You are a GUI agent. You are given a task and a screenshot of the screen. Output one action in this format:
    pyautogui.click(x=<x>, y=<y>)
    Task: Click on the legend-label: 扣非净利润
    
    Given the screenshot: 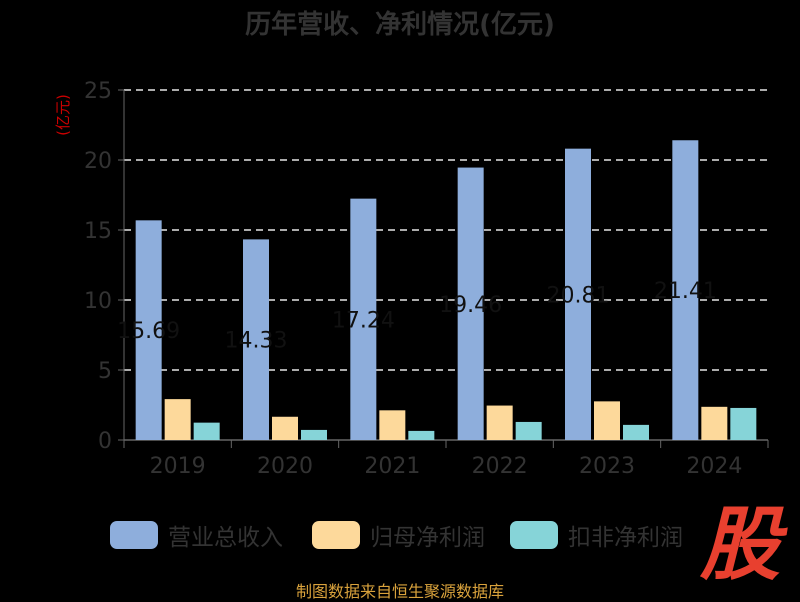 What is the action you would take?
    pyautogui.click(x=625, y=538)
    